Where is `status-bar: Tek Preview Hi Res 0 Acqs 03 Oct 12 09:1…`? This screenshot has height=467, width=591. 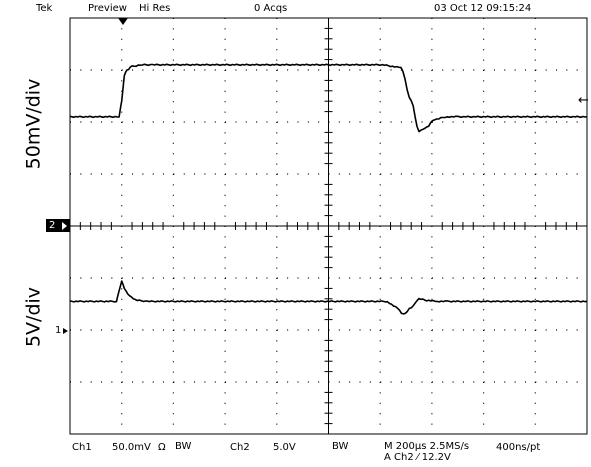 status-bar: Tek Preview Hi Res 0 Acqs 03 Oct 12 09:1… is located at coordinates (295, 9).